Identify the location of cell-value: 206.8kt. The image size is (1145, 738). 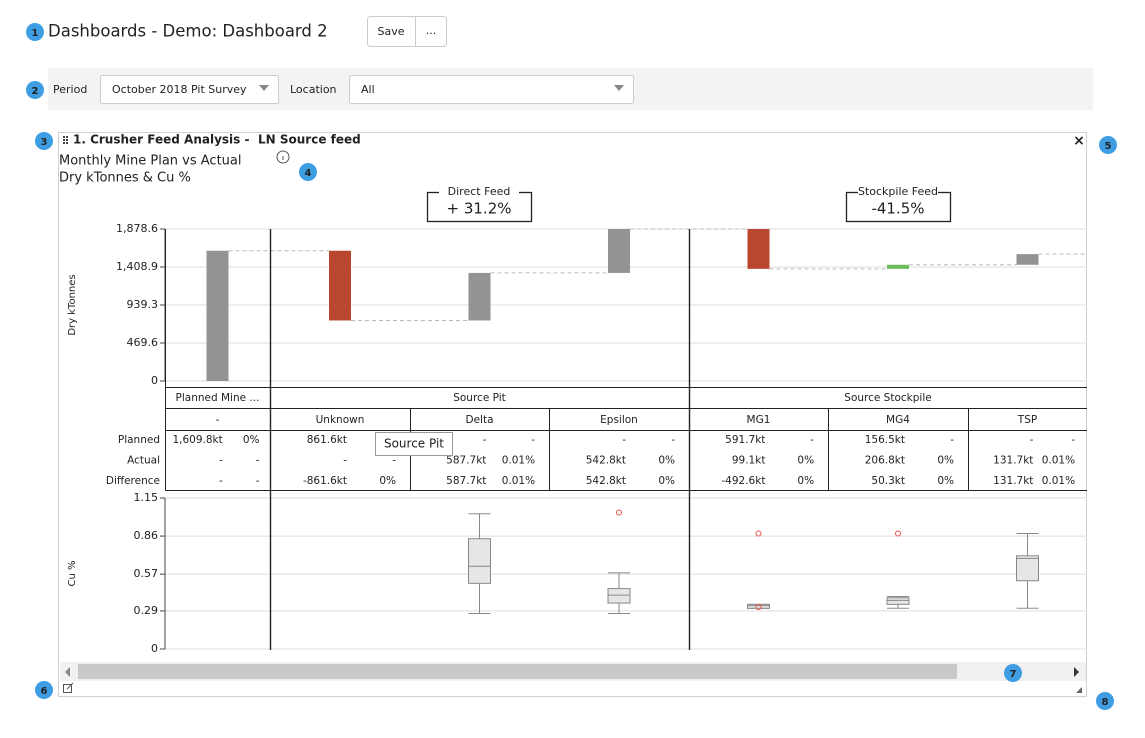
(885, 461).